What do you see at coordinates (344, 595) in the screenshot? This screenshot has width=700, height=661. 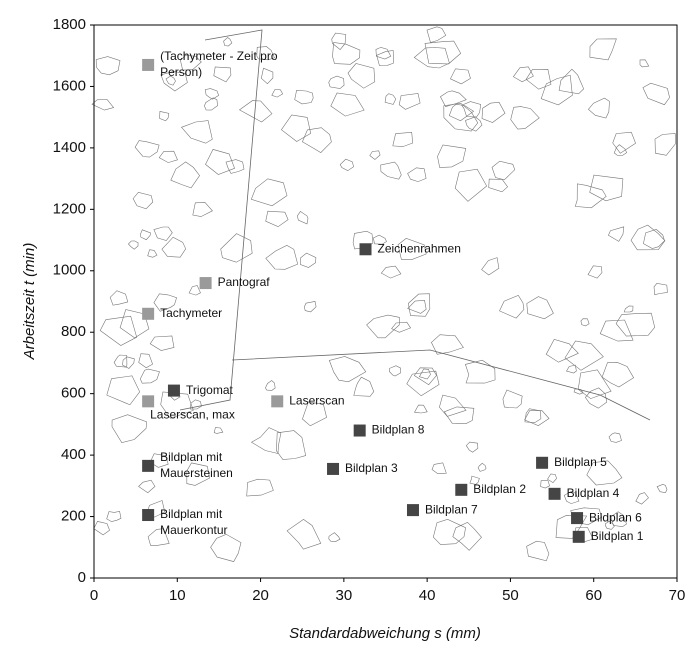 I see `x-tick-label: 30` at bounding box center [344, 595].